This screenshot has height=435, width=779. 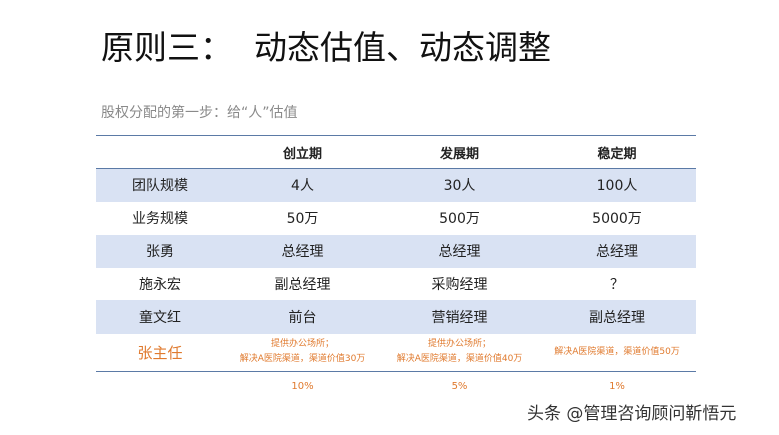 What do you see at coordinates (302, 386) in the screenshot?
I see `pct-cell: 10%` at bounding box center [302, 386].